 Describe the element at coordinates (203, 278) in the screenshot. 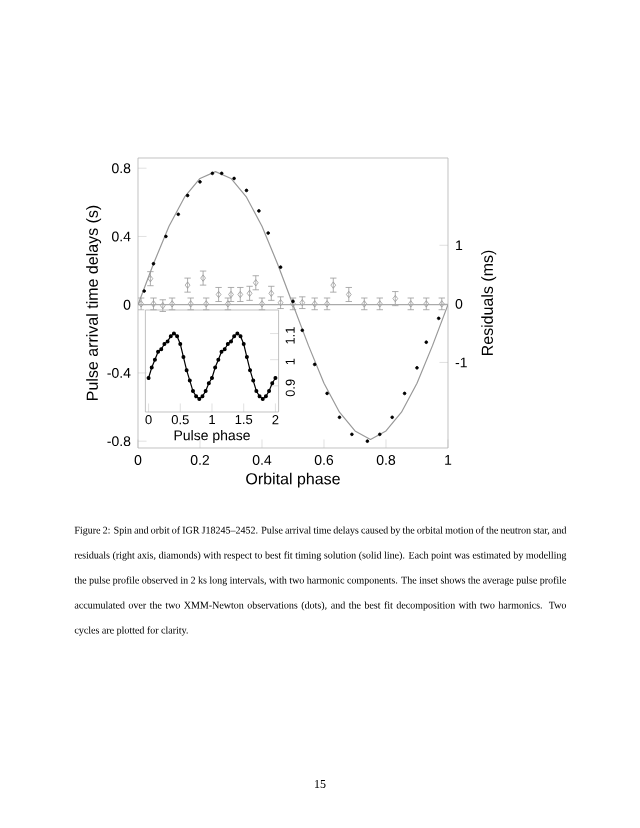

I see `point` at that location.